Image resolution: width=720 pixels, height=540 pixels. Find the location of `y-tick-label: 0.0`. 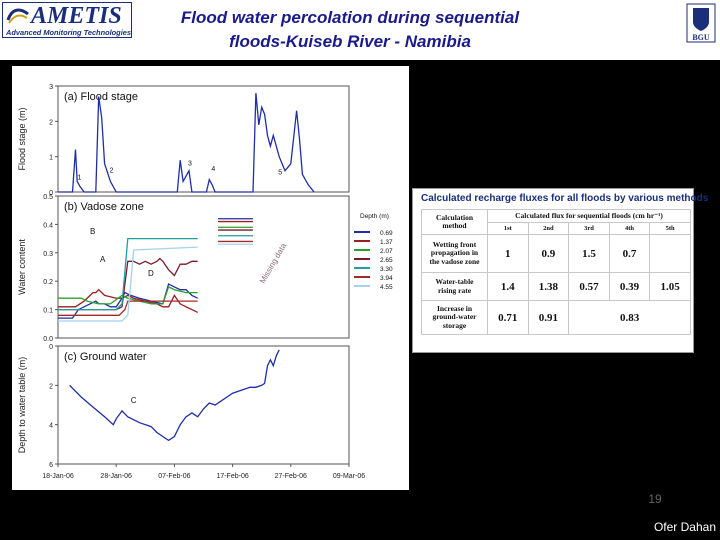

y-tick-label: 0.0 is located at coordinates (48, 339).